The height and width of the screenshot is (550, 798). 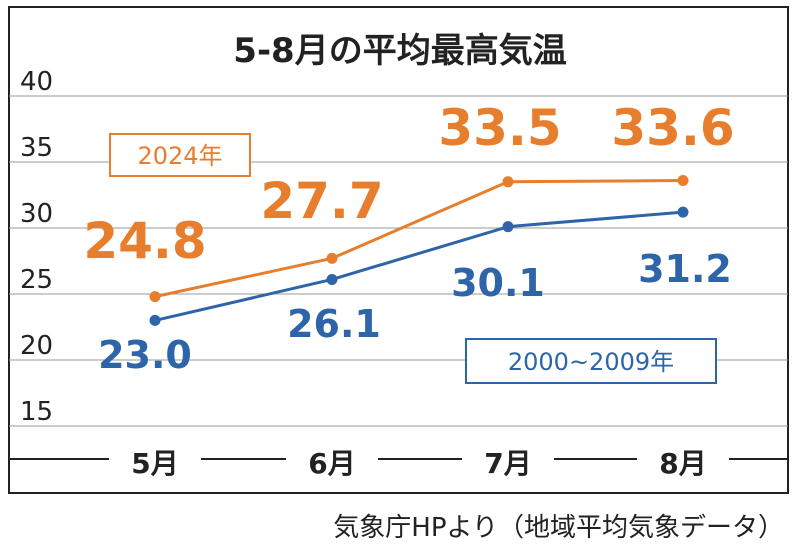 I want to click on x-axis-ticks: 5月 6月 7月 8月, so click(x=419, y=460).